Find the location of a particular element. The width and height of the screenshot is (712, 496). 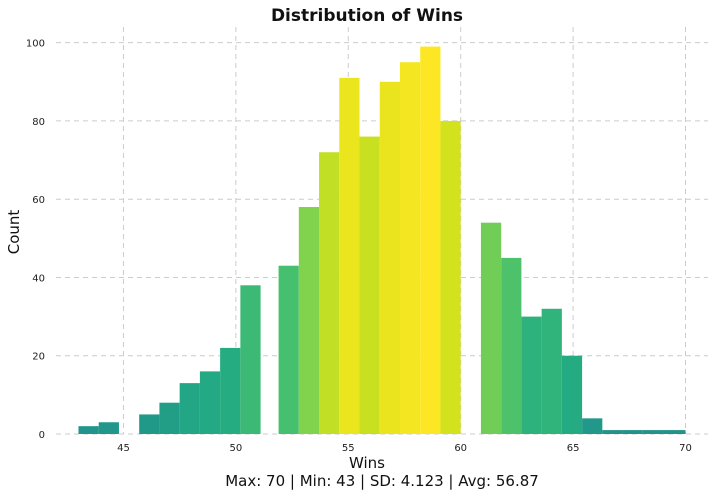

x-tick-label-70: 70 is located at coordinates (685, 448).